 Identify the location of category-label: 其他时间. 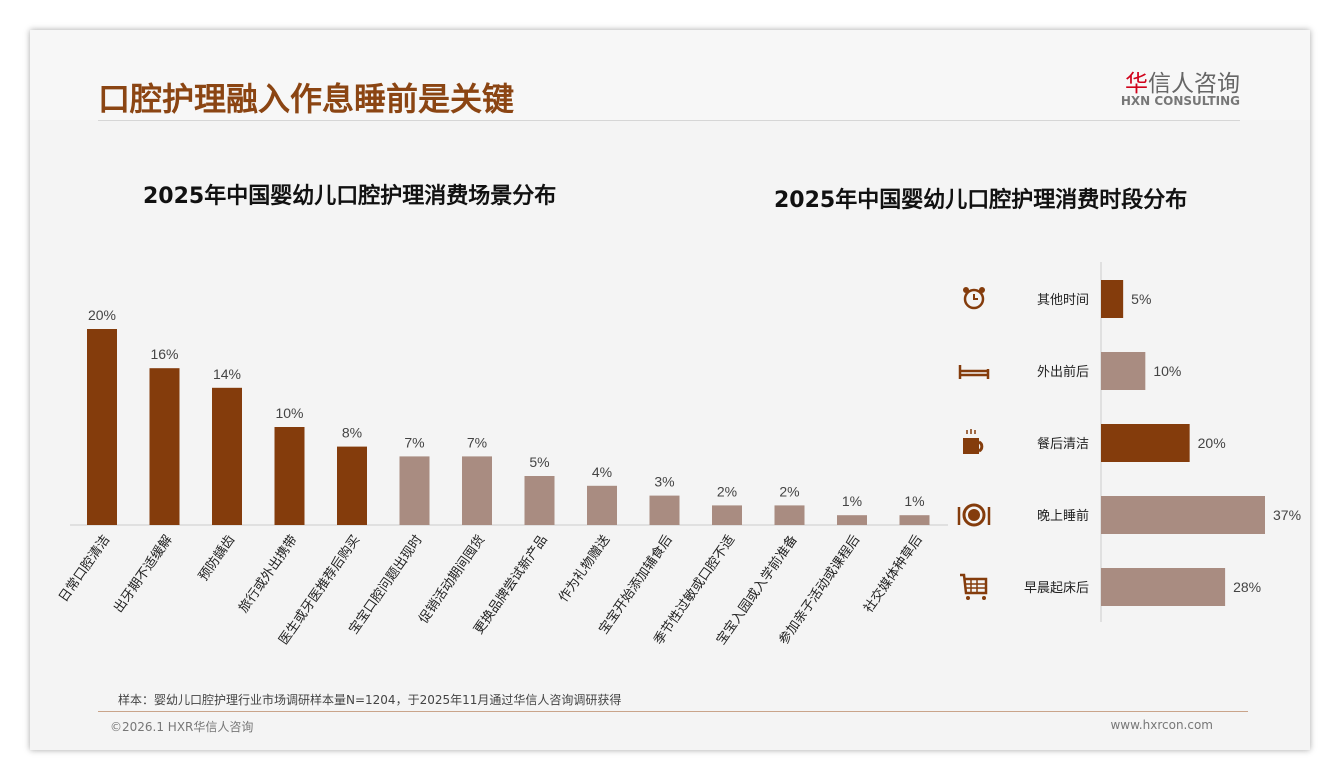
(1063, 300).